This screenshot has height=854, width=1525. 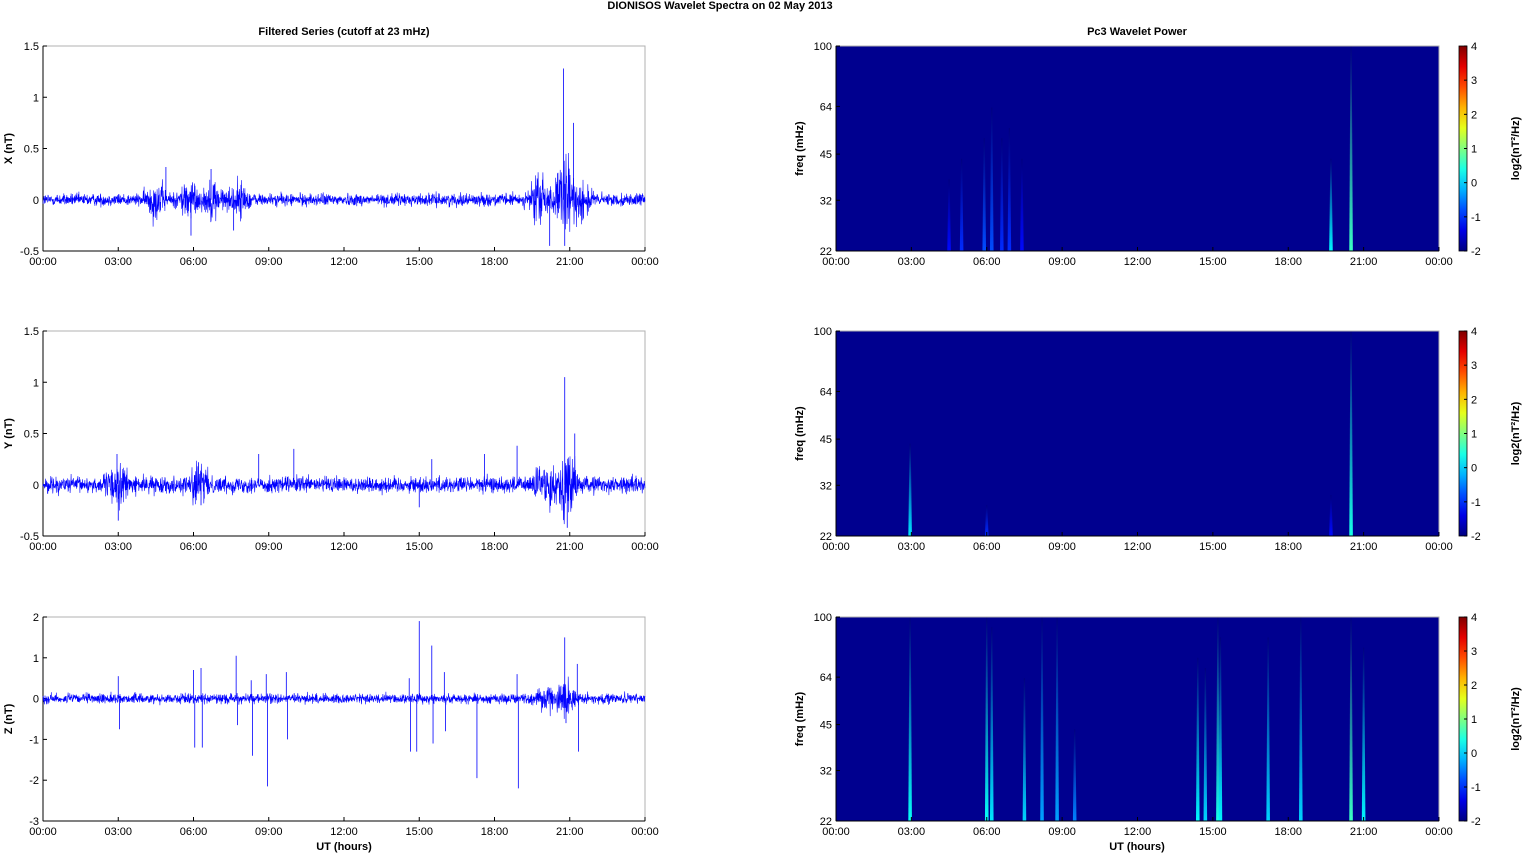 What do you see at coordinates (9, 718) in the screenshot?
I see `series-ylabel-z: Z (nT)` at bounding box center [9, 718].